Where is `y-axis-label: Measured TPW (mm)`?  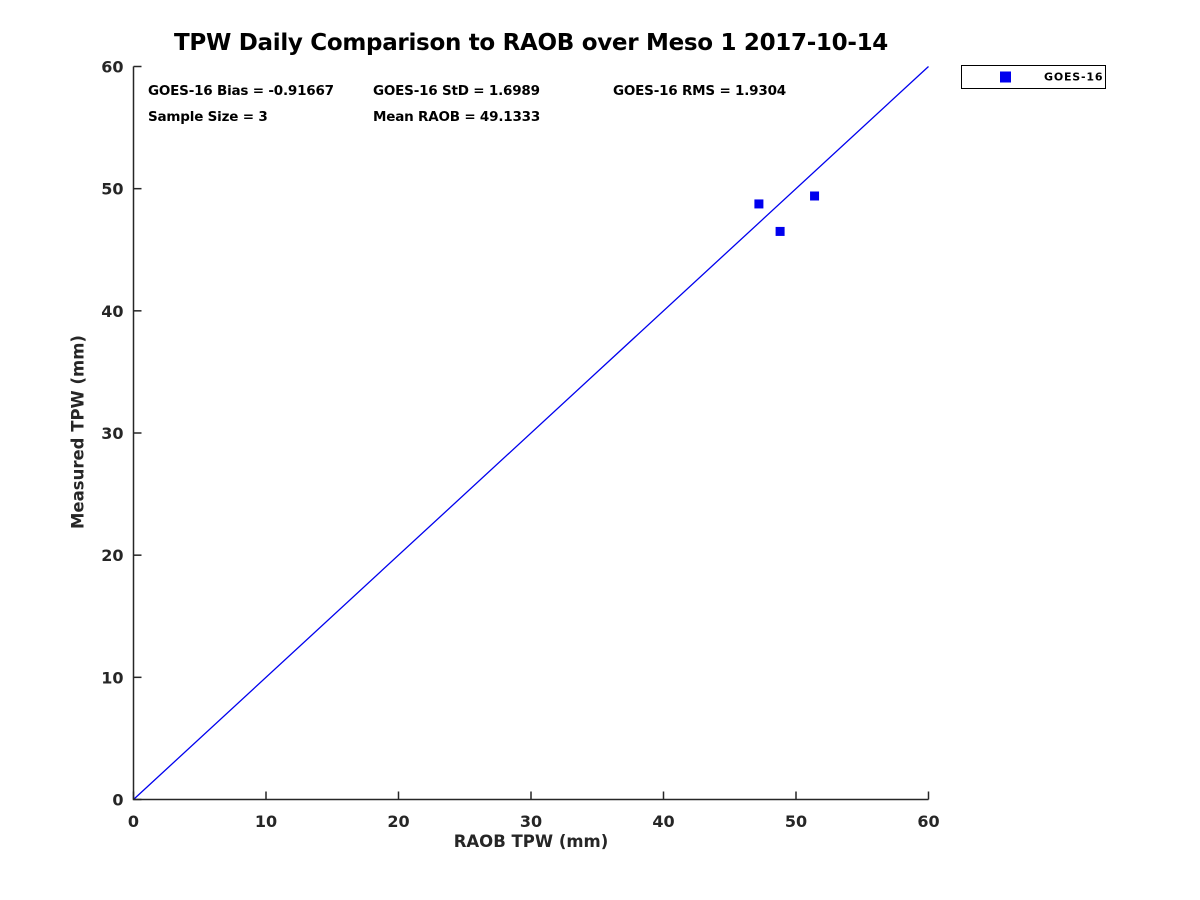 y-axis-label: Measured TPW (mm) is located at coordinates (78, 432).